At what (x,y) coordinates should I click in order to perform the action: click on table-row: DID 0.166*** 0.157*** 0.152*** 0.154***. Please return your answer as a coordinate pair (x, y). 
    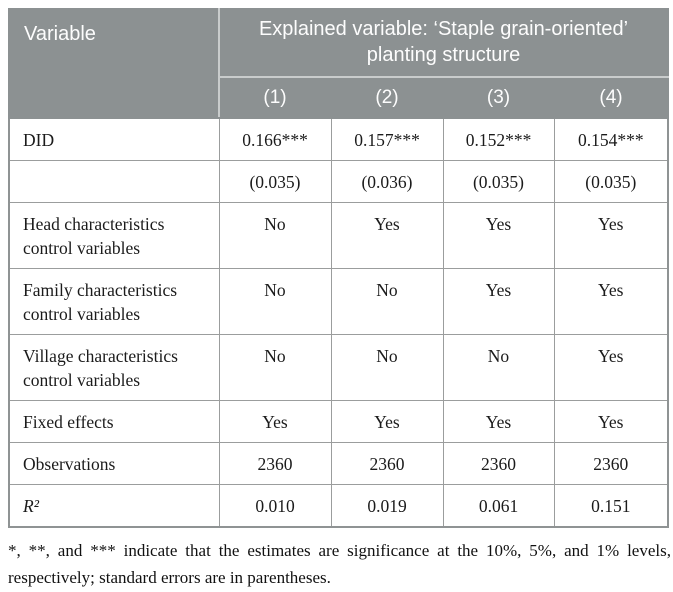
    Looking at the image, I should click on (338, 139).